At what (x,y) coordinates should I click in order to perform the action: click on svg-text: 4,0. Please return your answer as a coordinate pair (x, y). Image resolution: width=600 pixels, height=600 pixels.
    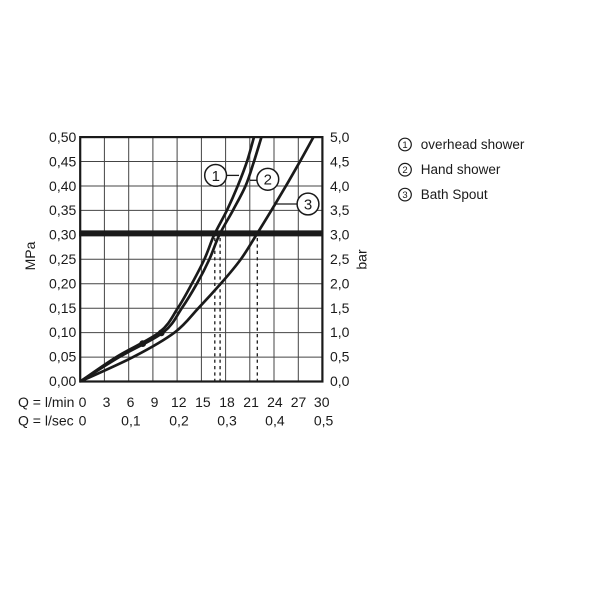
    Looking at the image, I should click on (340, 186).